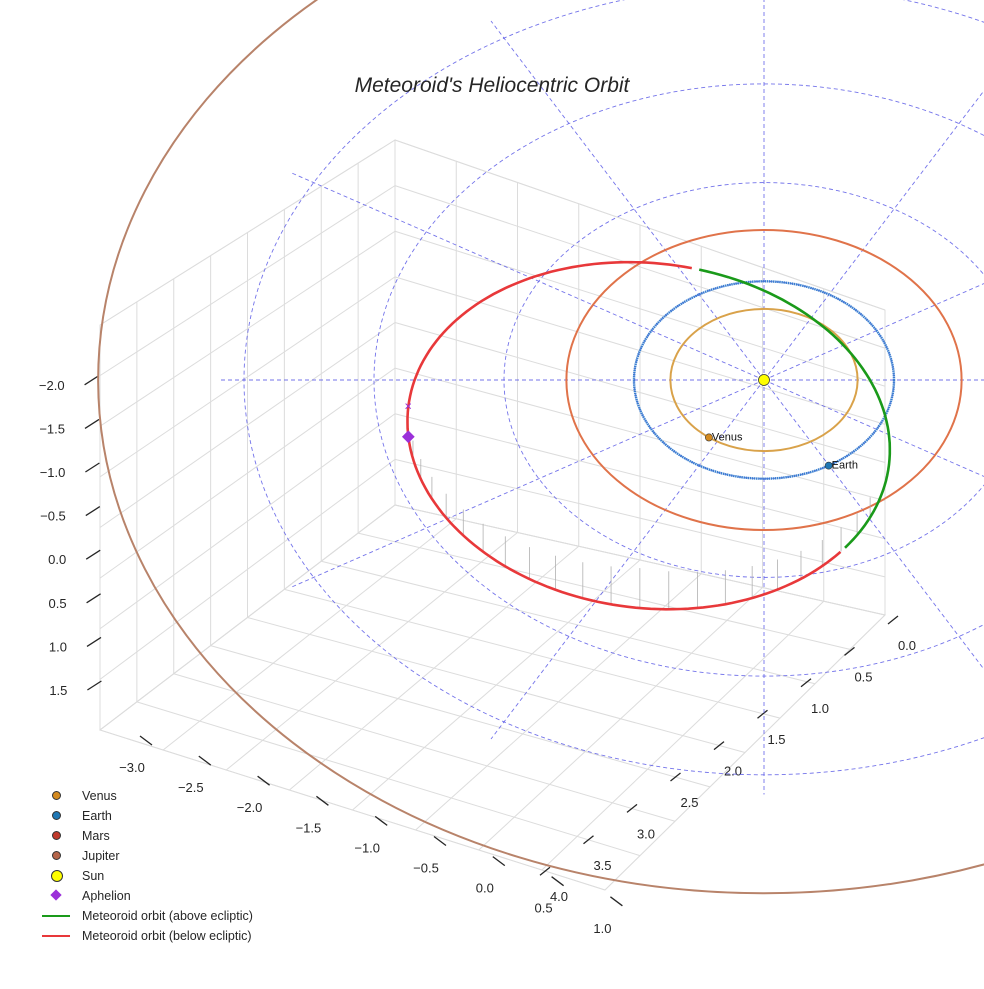  What do you see at coordinates (845, 466) in the screenshot?
I see `earth-label: Earth` at bounding box center [845, 466].